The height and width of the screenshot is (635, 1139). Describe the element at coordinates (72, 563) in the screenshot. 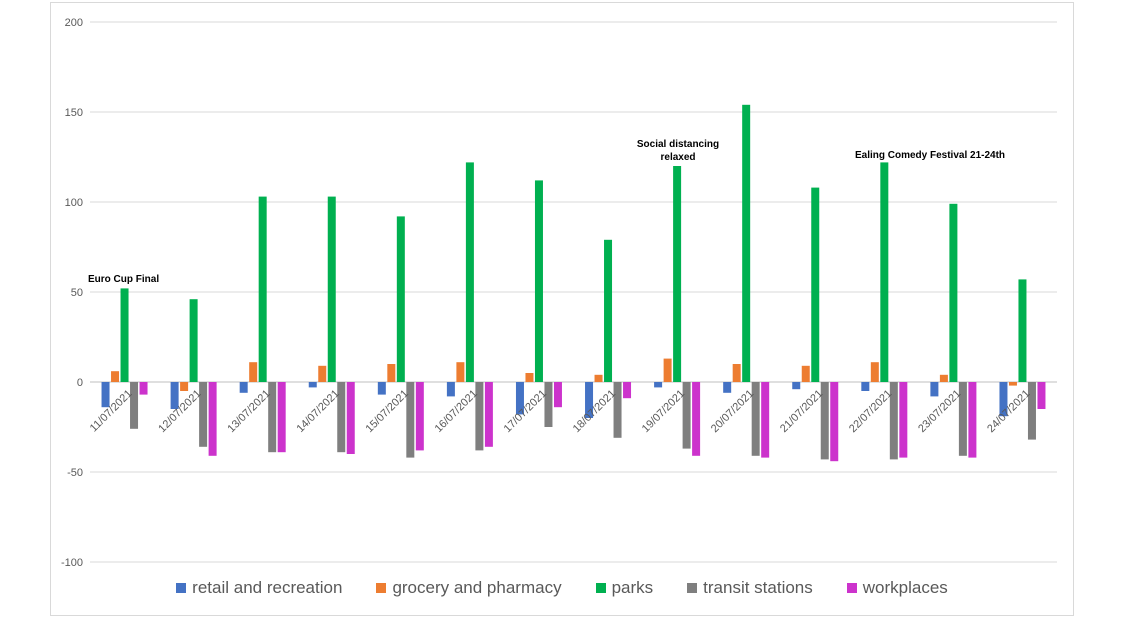

I see `y-tick-label: -100` at that location.